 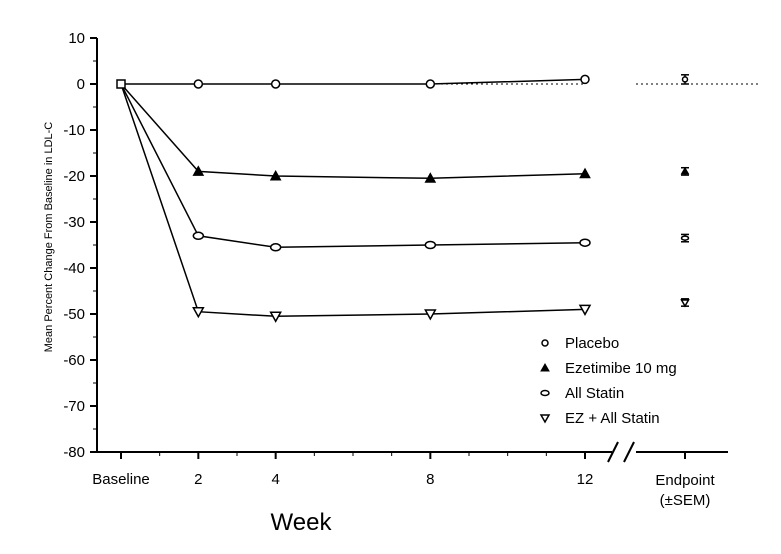 What do you see at coordinates (302, 522) in the screenshot?
I see `x-axis-label: Week` at bounding box center [302, 522].